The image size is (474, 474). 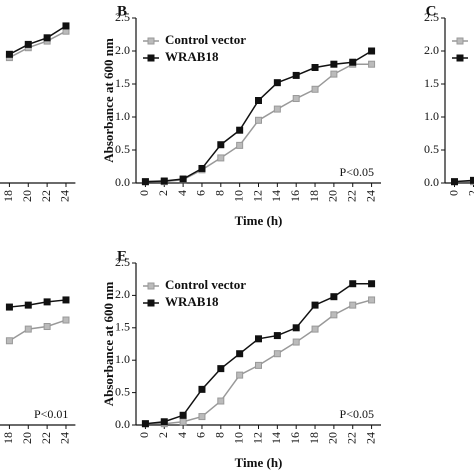 What do you see at coordinates (51, 414) in the screenshot?
I see `annotation: P<0.01` at bounding box center [51, 414].